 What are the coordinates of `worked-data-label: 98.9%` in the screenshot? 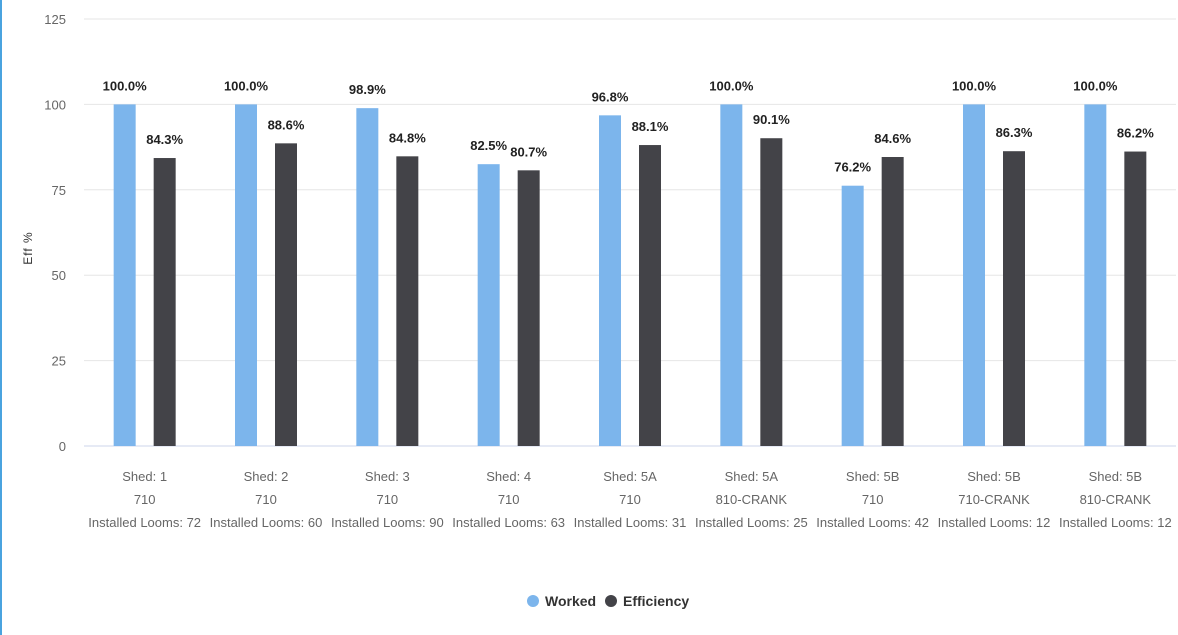 It's located at (367, 89).